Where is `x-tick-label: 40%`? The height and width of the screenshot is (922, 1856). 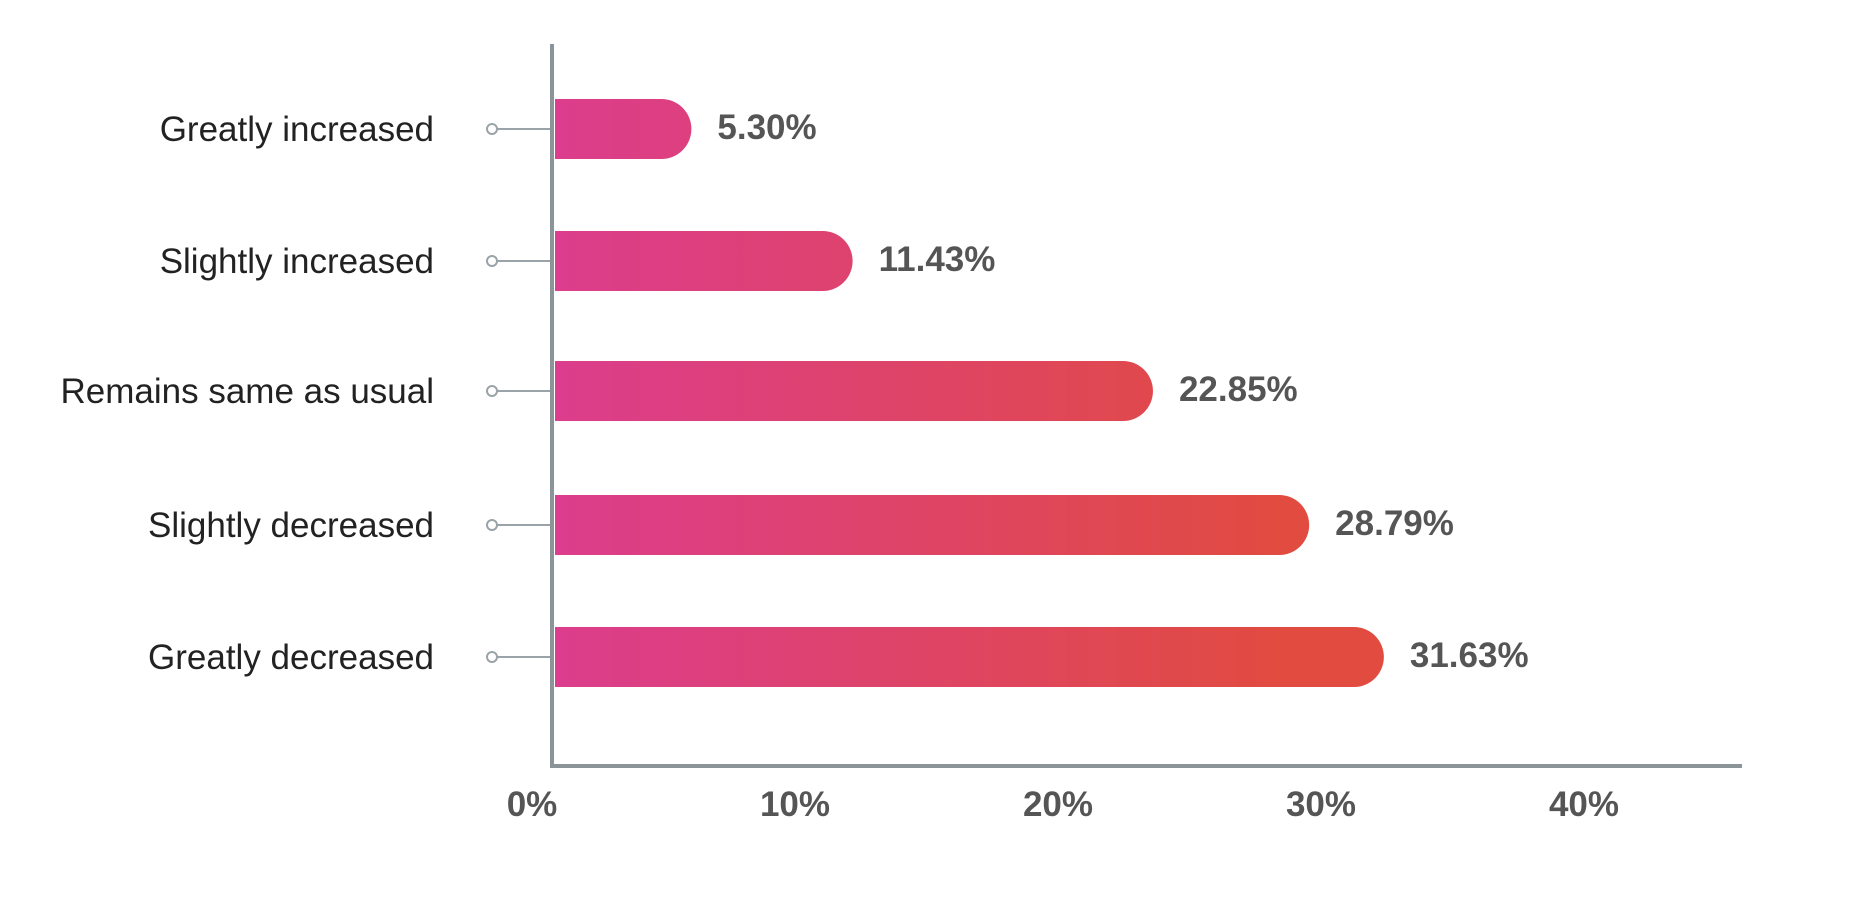
x-tick-label: 40% is located at coordinates (1584, 804).